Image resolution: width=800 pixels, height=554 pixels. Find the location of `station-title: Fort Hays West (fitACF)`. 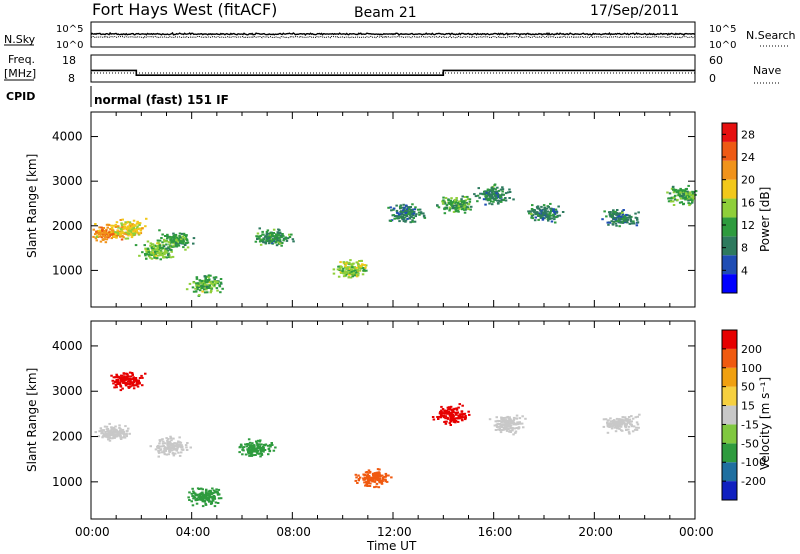

station-title: Fort Hays West (fitACF) is located at coordinates (184, 9).